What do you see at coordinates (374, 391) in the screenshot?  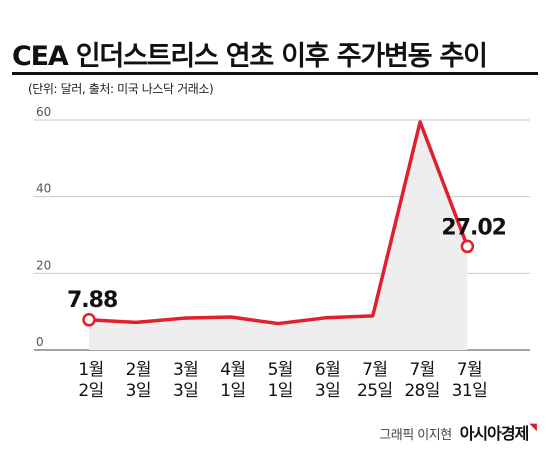 I see `x-tick-label: 25일` at bounding box center [374, 391].